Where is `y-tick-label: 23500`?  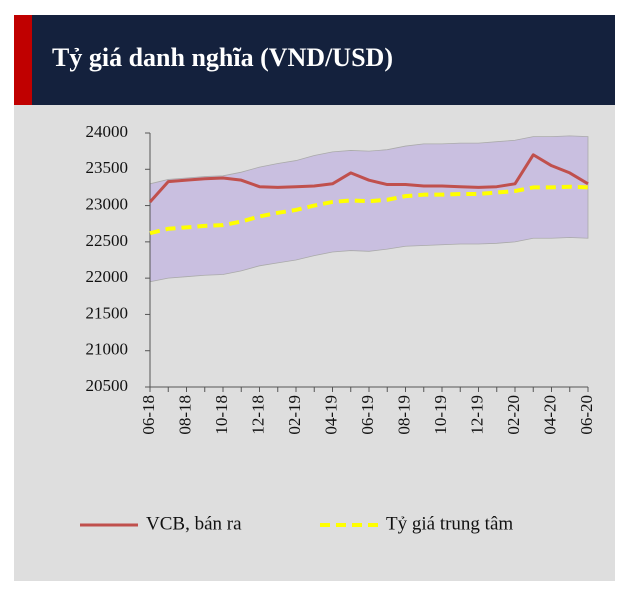 y-tick-label: 23500 is located at coordinates (107, 167).